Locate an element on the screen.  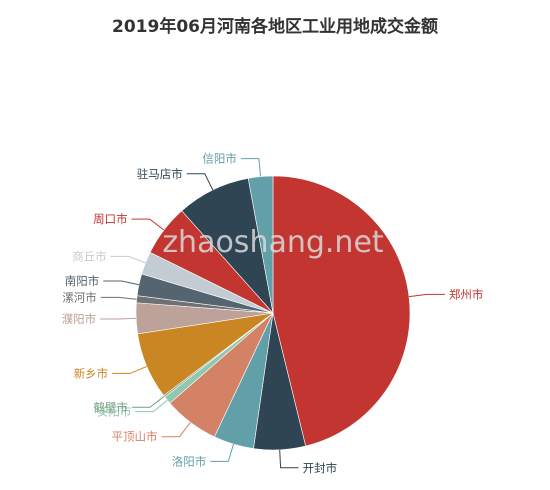
watermark: zhaoshang.net is located at coordinates (273, 242).